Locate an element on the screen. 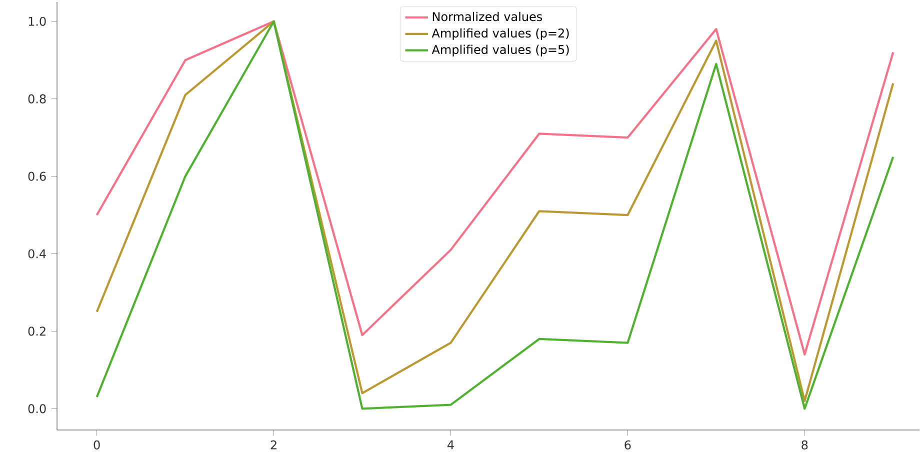 The width and height of the screenshot is (922, 454). y-tick-label: 0.8 is located at coordinates (37, 99).